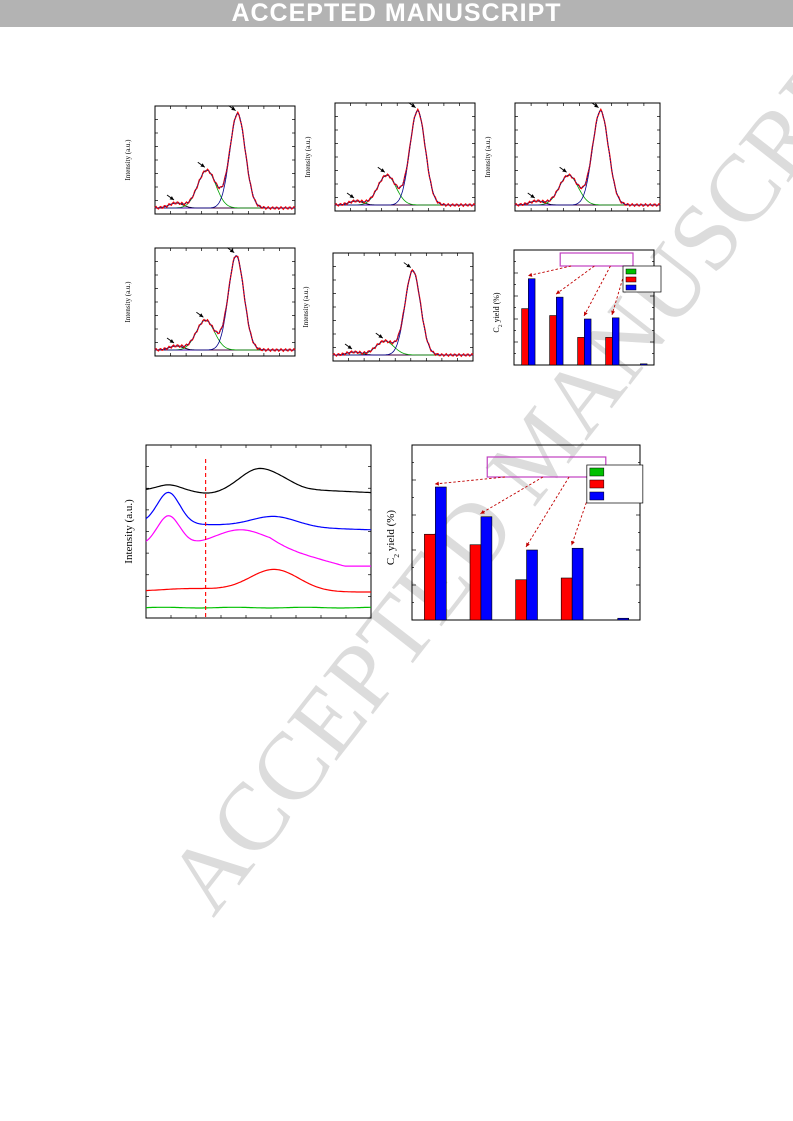 This screenshot has height=1121, width=793. I want to click on yield-bar-chart-large: C2 yield (%), so click(514, 532).